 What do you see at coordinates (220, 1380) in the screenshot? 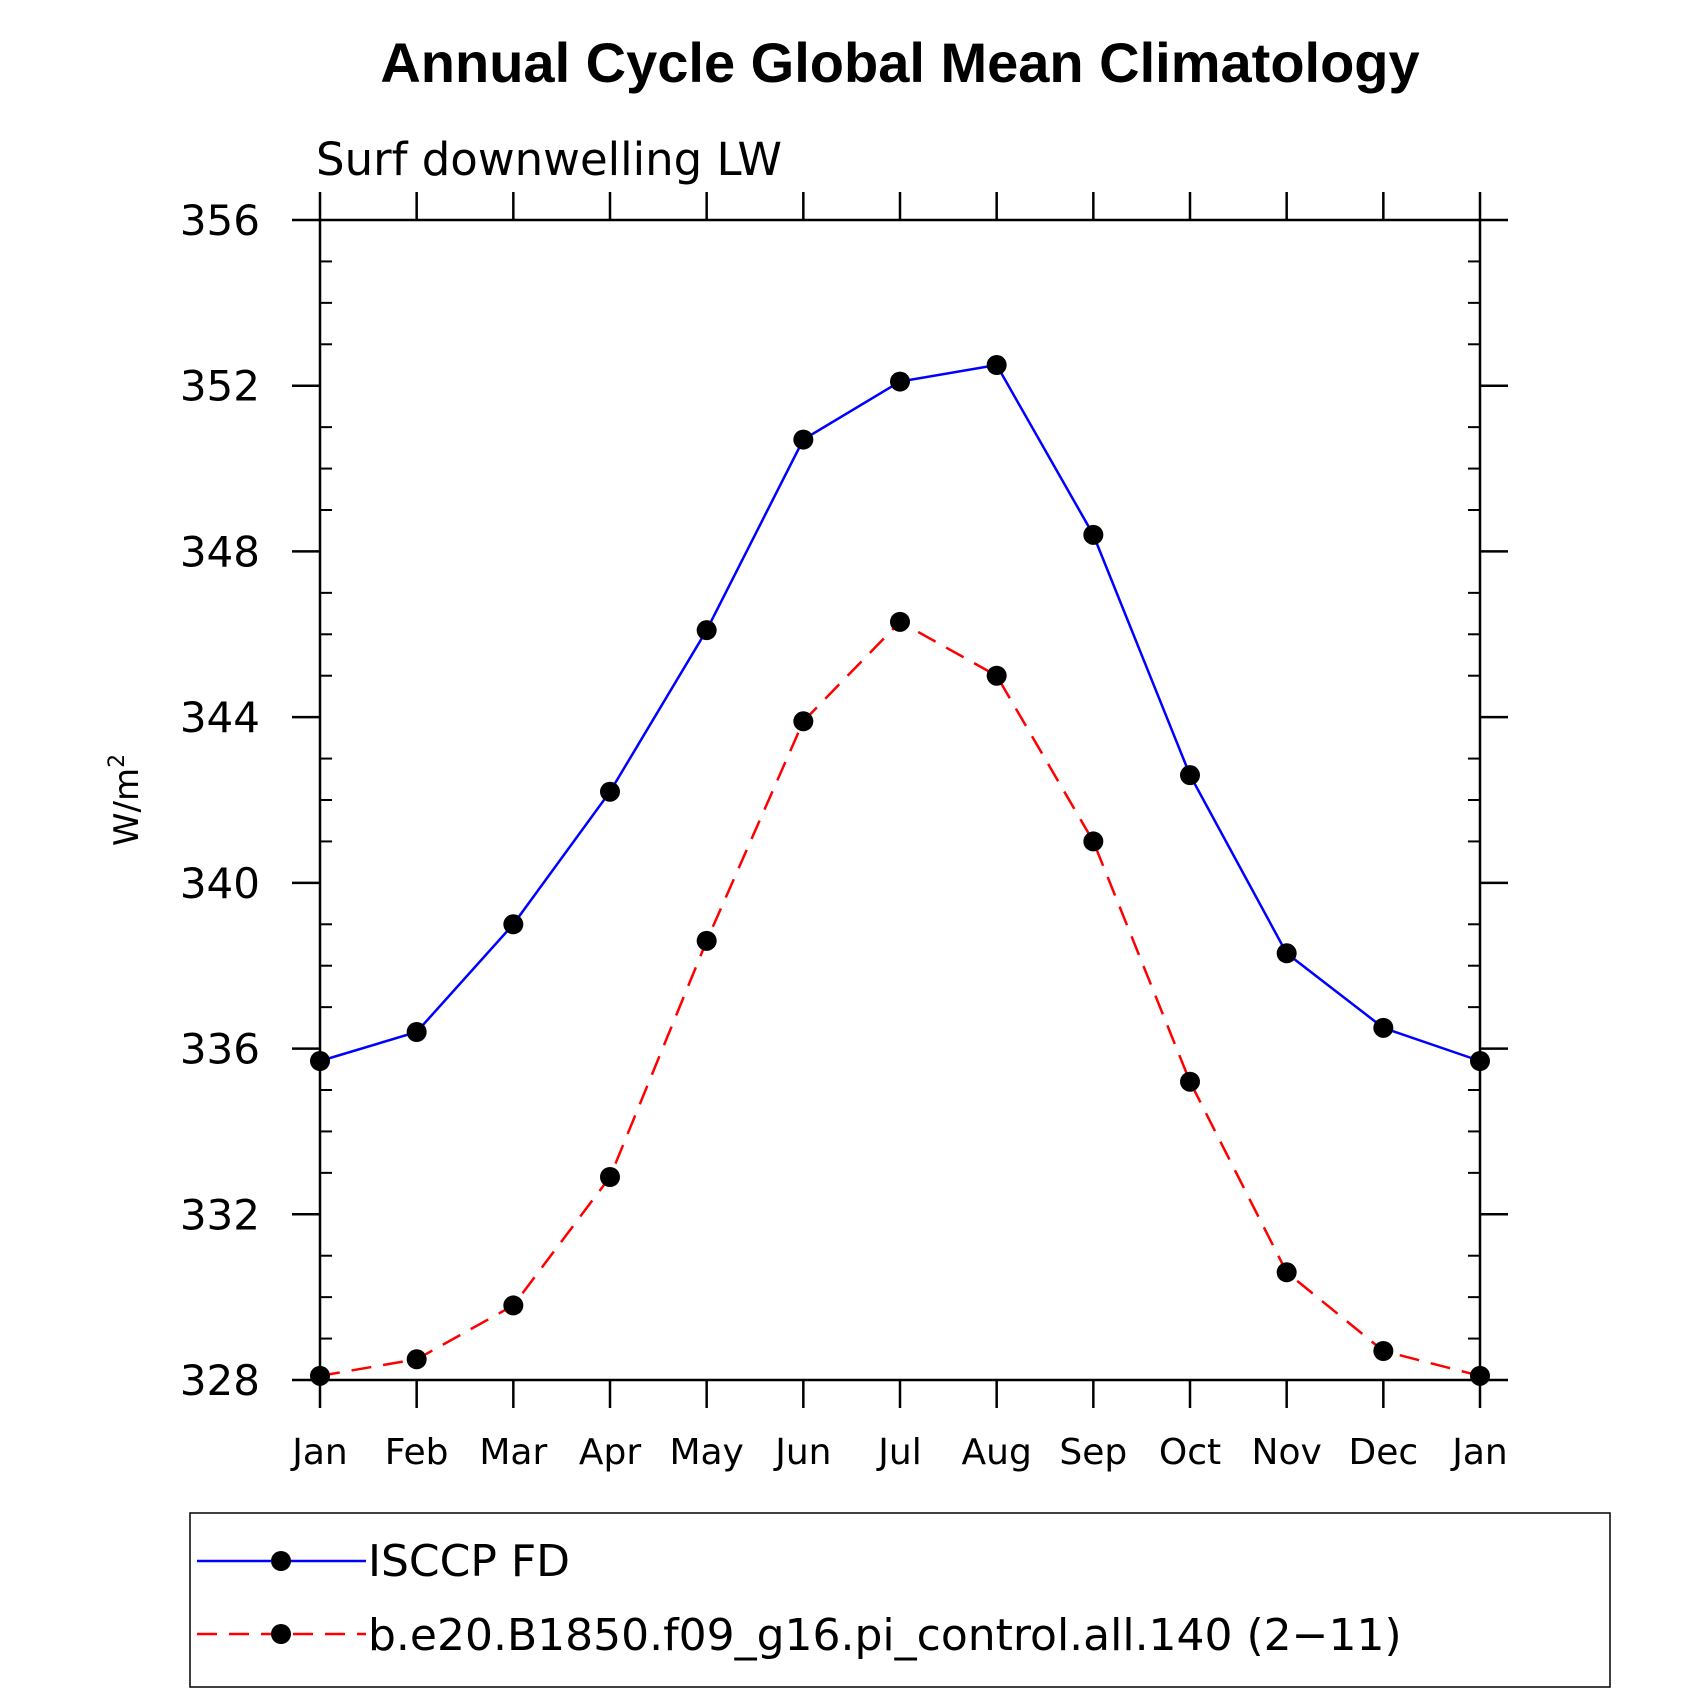
I see `y-tick-label: 328` at bounding box center [220, 1380].